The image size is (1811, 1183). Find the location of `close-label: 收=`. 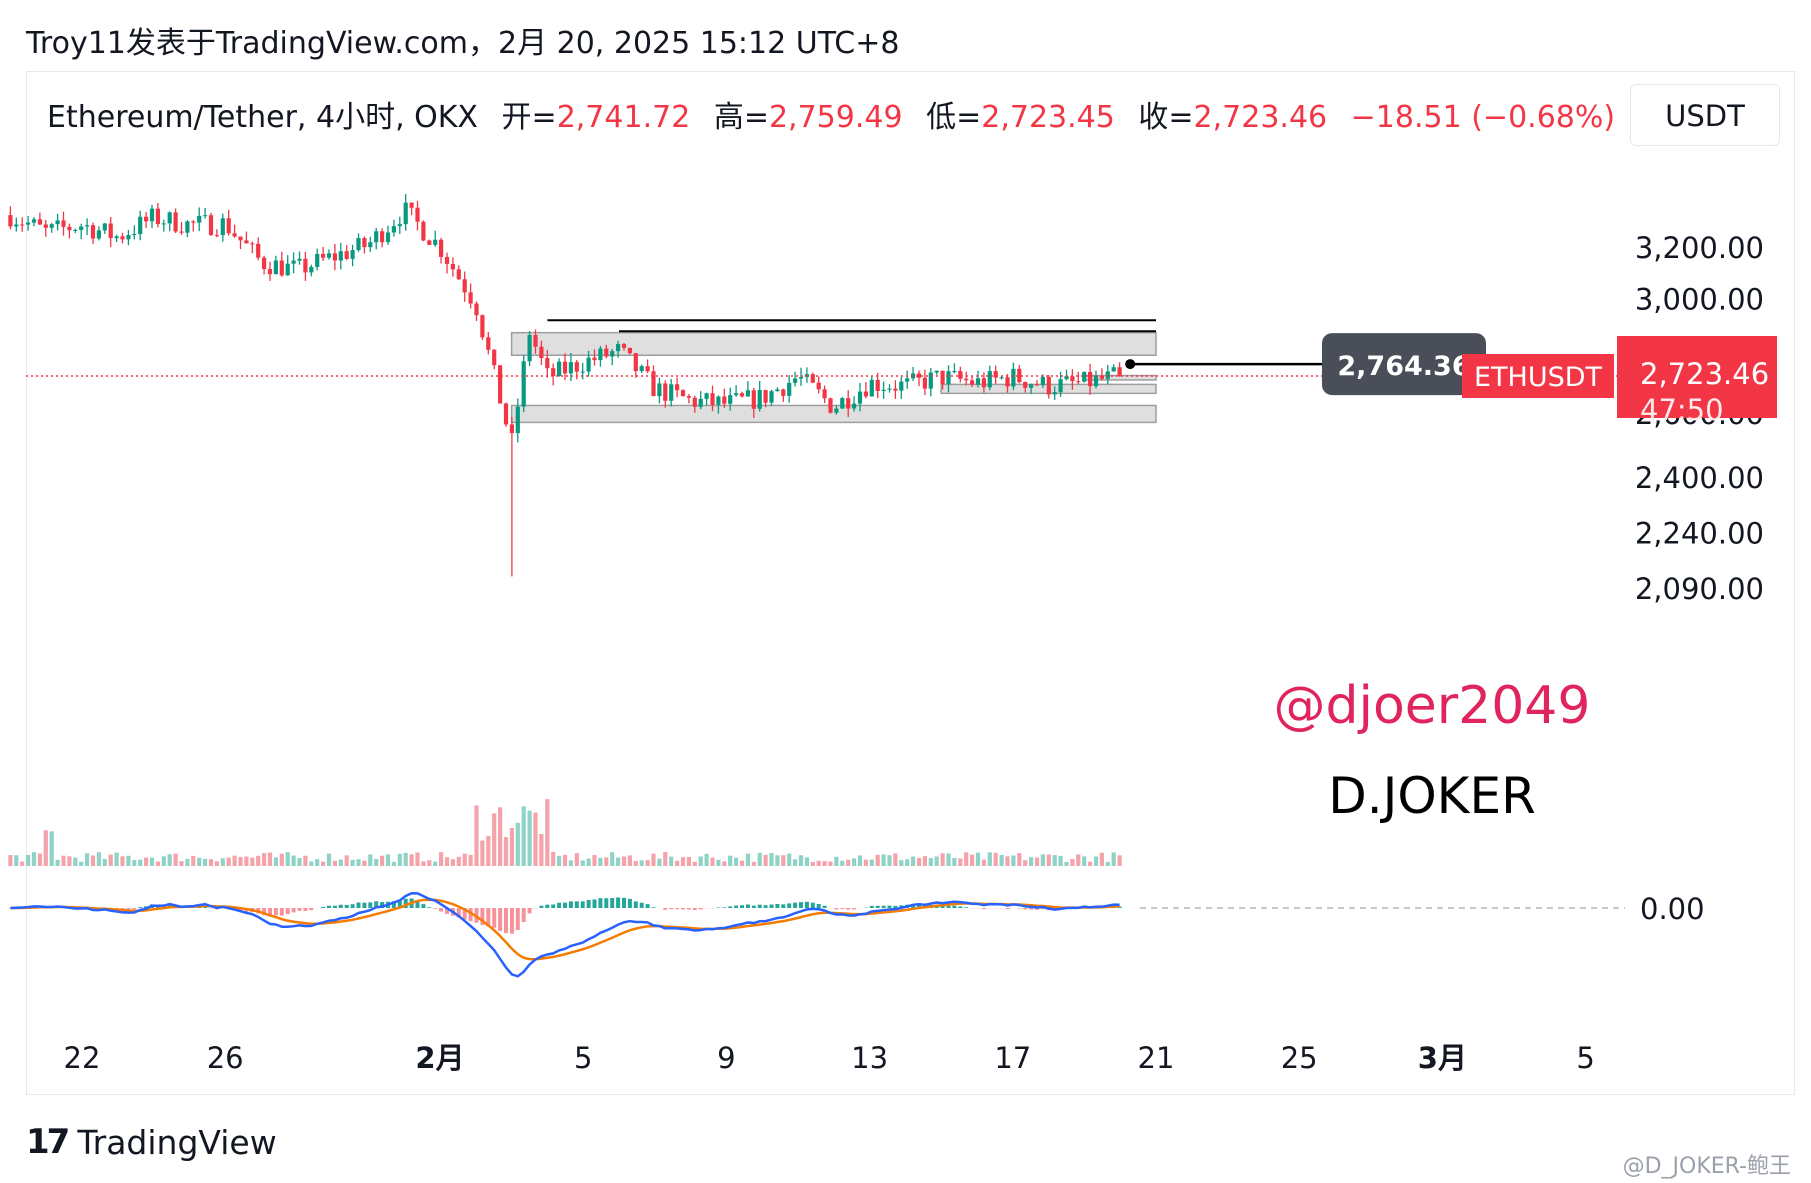

close-label: 收= is located at coordinates (1166, 117).